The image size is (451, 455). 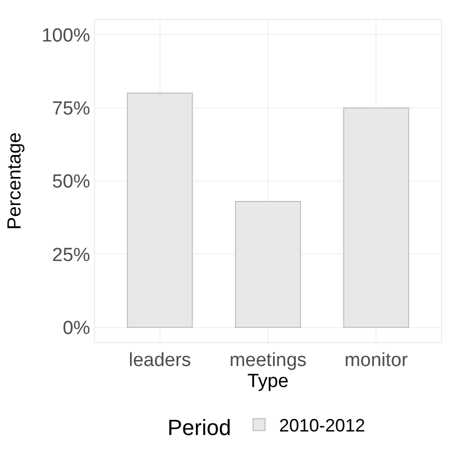 I want to click on x-tick-label: leaders, so click(x=160, y=360).